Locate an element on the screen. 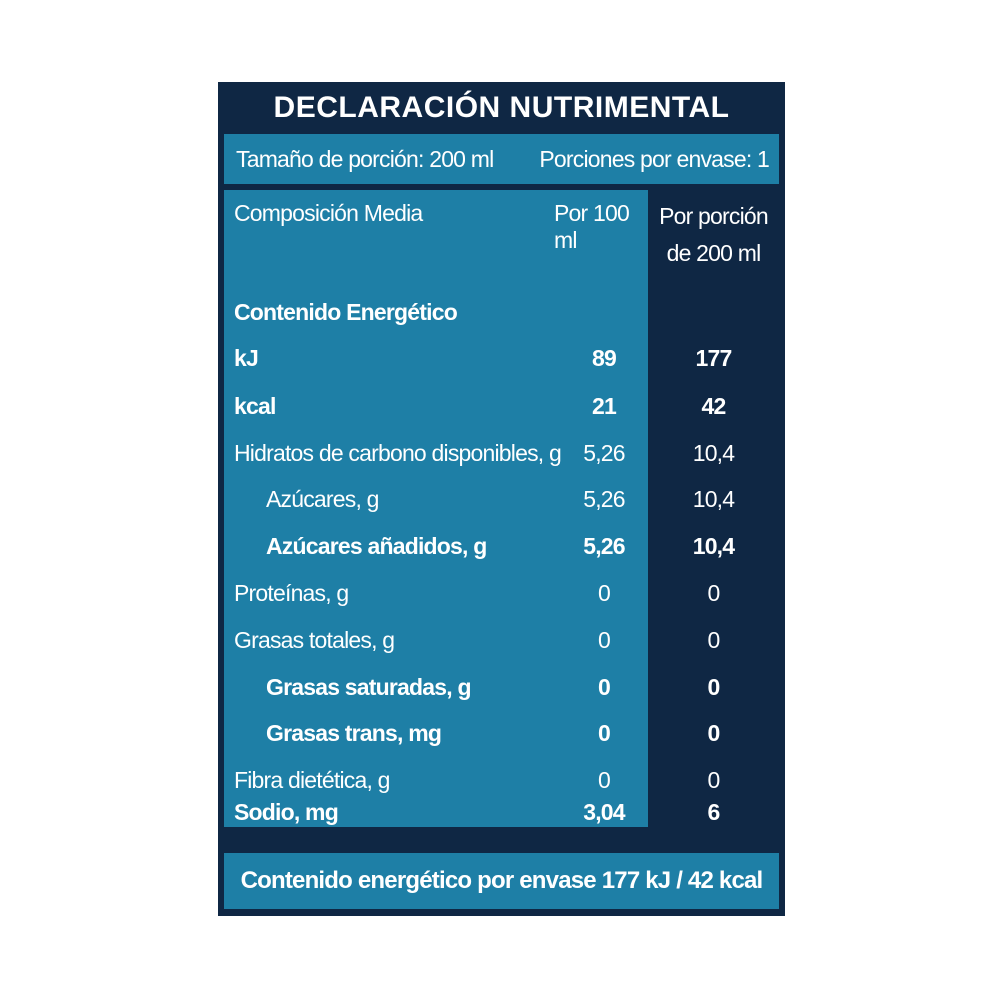 Image resolution: width=1000 pixels, height=1000 pixels. energy-heading-row: Contenido Energético is located at coordinates (501, 312).